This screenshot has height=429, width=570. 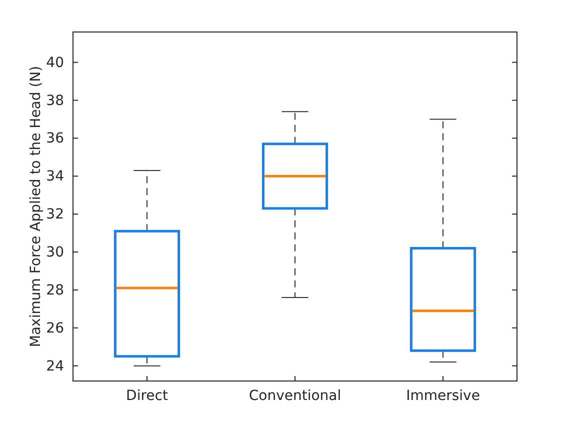 What do you see at coordinates (55, 100) in the screenshot?
I see `y-tick-label: 38` at bounding box center [55, 100].